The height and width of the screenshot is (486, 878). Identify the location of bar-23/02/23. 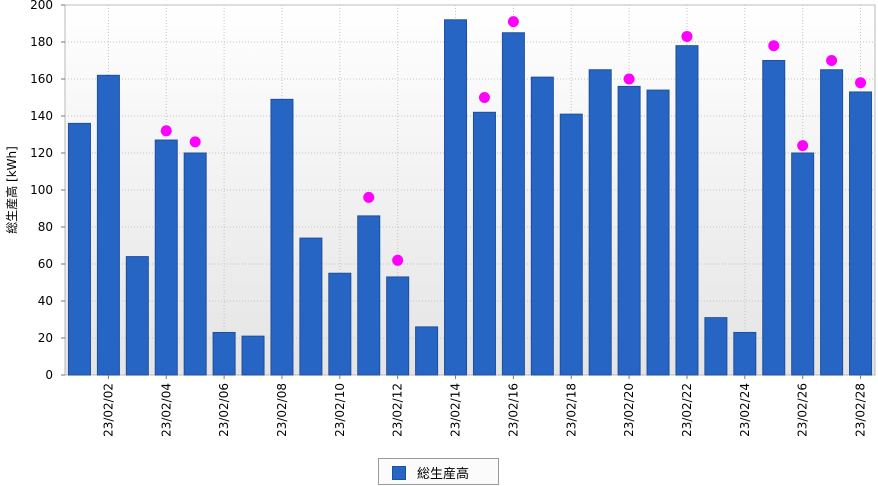
(716, 346).